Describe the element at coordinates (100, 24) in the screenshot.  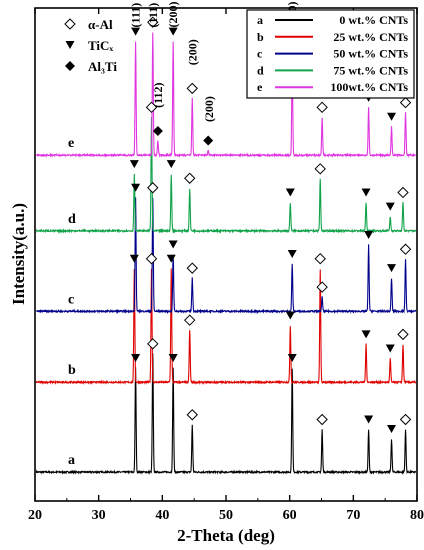
I see `phase-legend-label: α-Al` at that location.